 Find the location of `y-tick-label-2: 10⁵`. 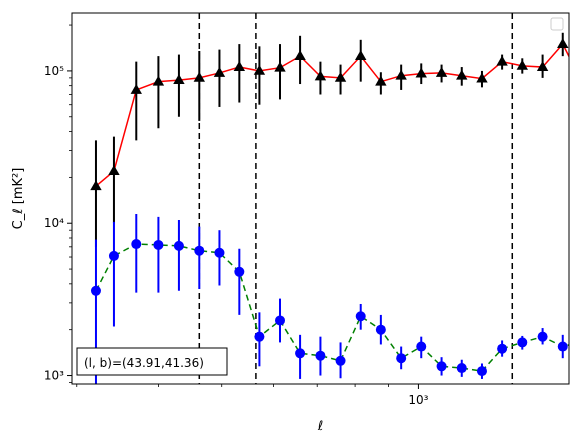

y-tick-label-2: 10⁵ is located at coordinates (54, 71).